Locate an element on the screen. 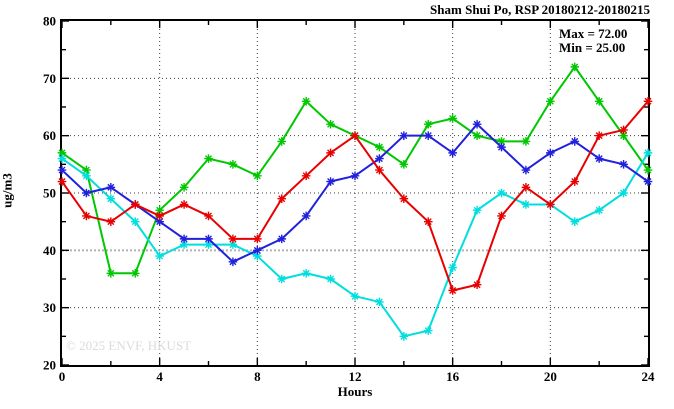 This screenshot has height=409, width=674. series-marker-red-series-h12 is located at coordinates (355, 135).